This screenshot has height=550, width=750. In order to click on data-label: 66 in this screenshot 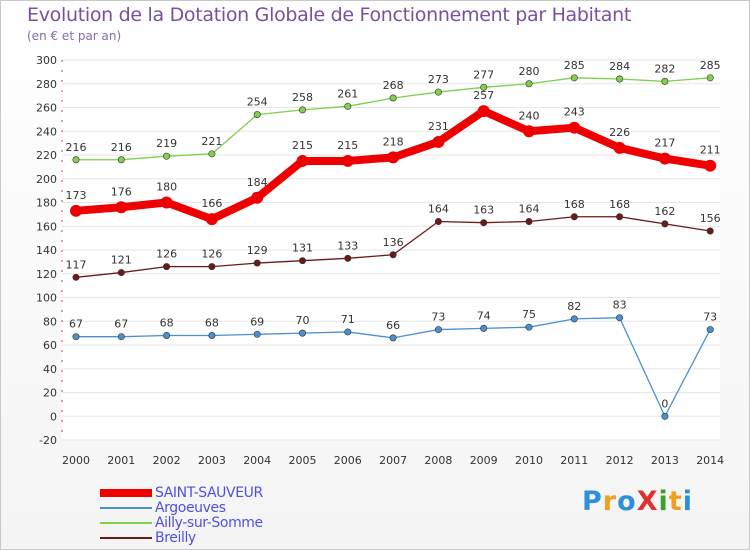, I will do `click(393, 325)`.